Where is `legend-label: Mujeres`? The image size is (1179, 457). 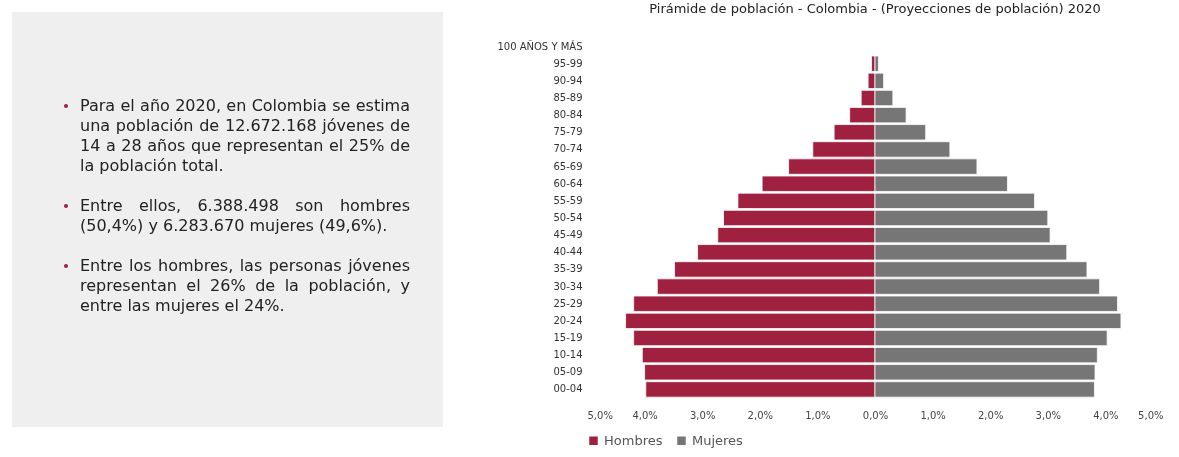 legend-label: Mujeres is located at coordinates (718, 440).